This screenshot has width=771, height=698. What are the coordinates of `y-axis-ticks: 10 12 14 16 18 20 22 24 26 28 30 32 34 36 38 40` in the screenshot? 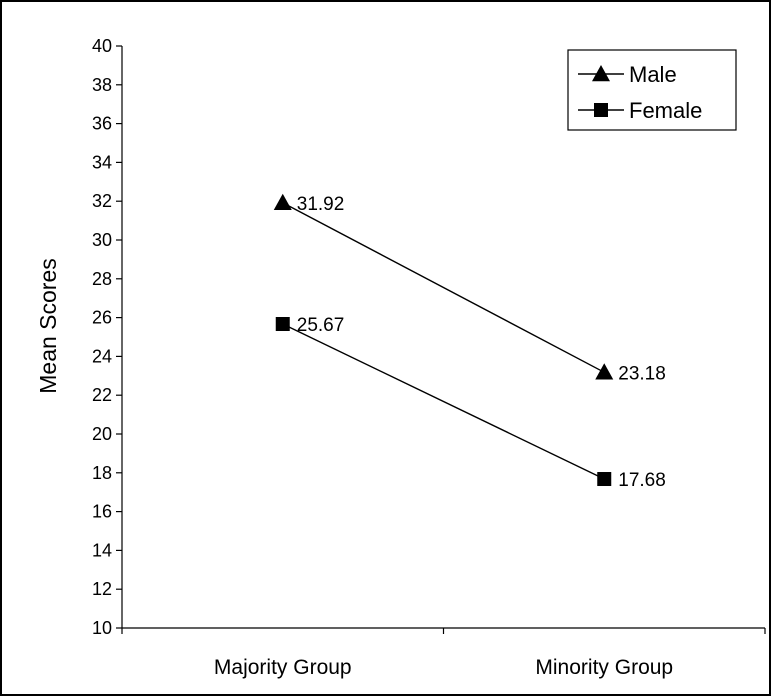 It's located at (107, 337).